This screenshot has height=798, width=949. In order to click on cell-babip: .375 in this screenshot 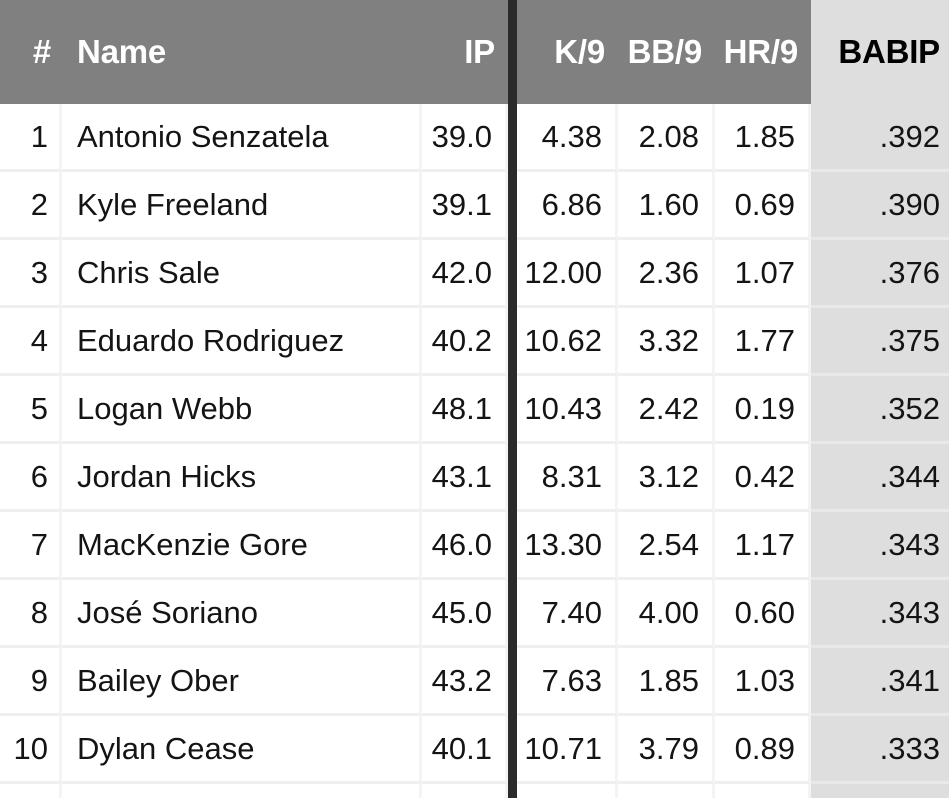, I will do `click(880, 342)`.